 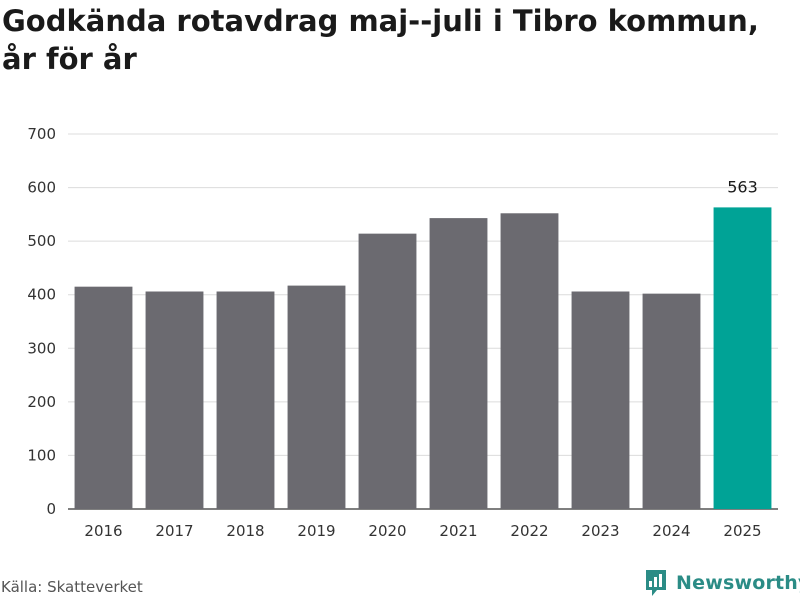 What do you see at coordinates (51, 509) in the screenshot?
I see `y-tick-label: 0` at bounding box center [51, 509].